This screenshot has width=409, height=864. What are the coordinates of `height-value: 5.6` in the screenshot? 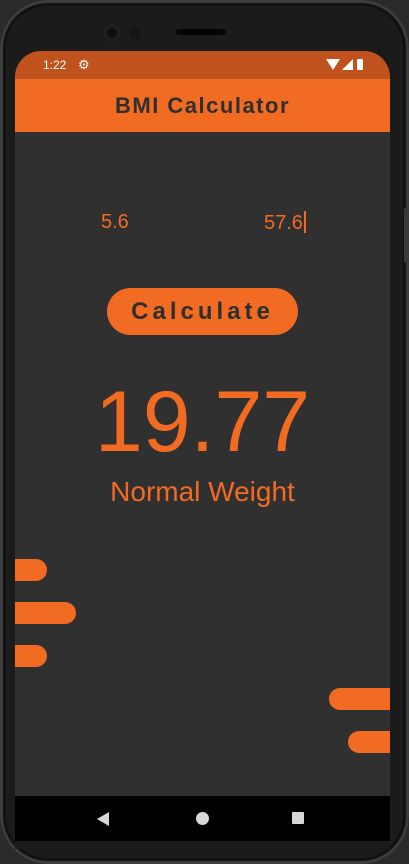 It's located at (115, 222).